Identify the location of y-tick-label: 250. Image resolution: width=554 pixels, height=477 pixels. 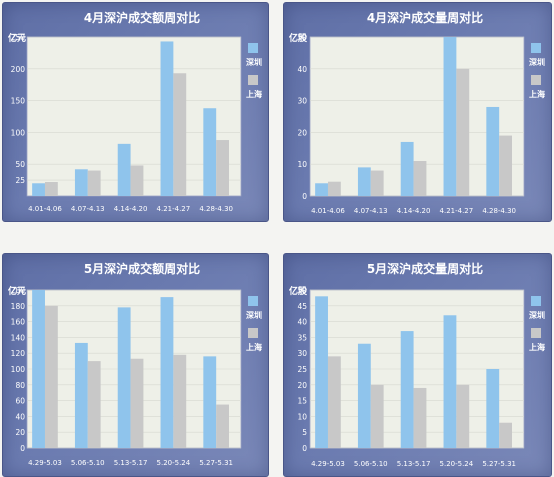
(18, 37).